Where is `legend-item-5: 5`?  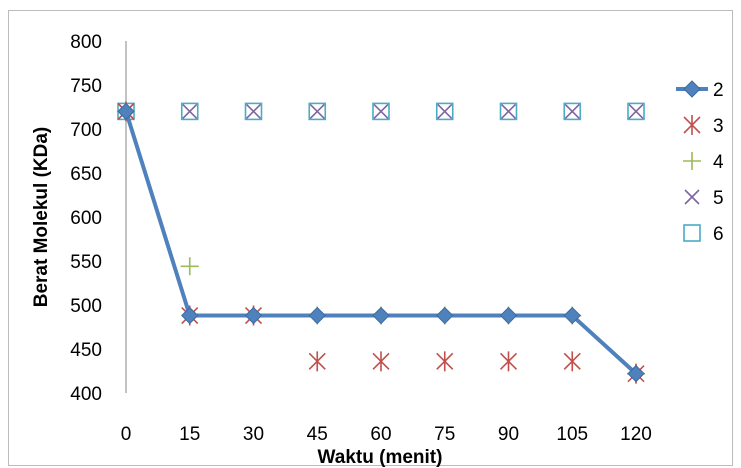
legend-item-5: 5 is located at coordinates (704, 198).